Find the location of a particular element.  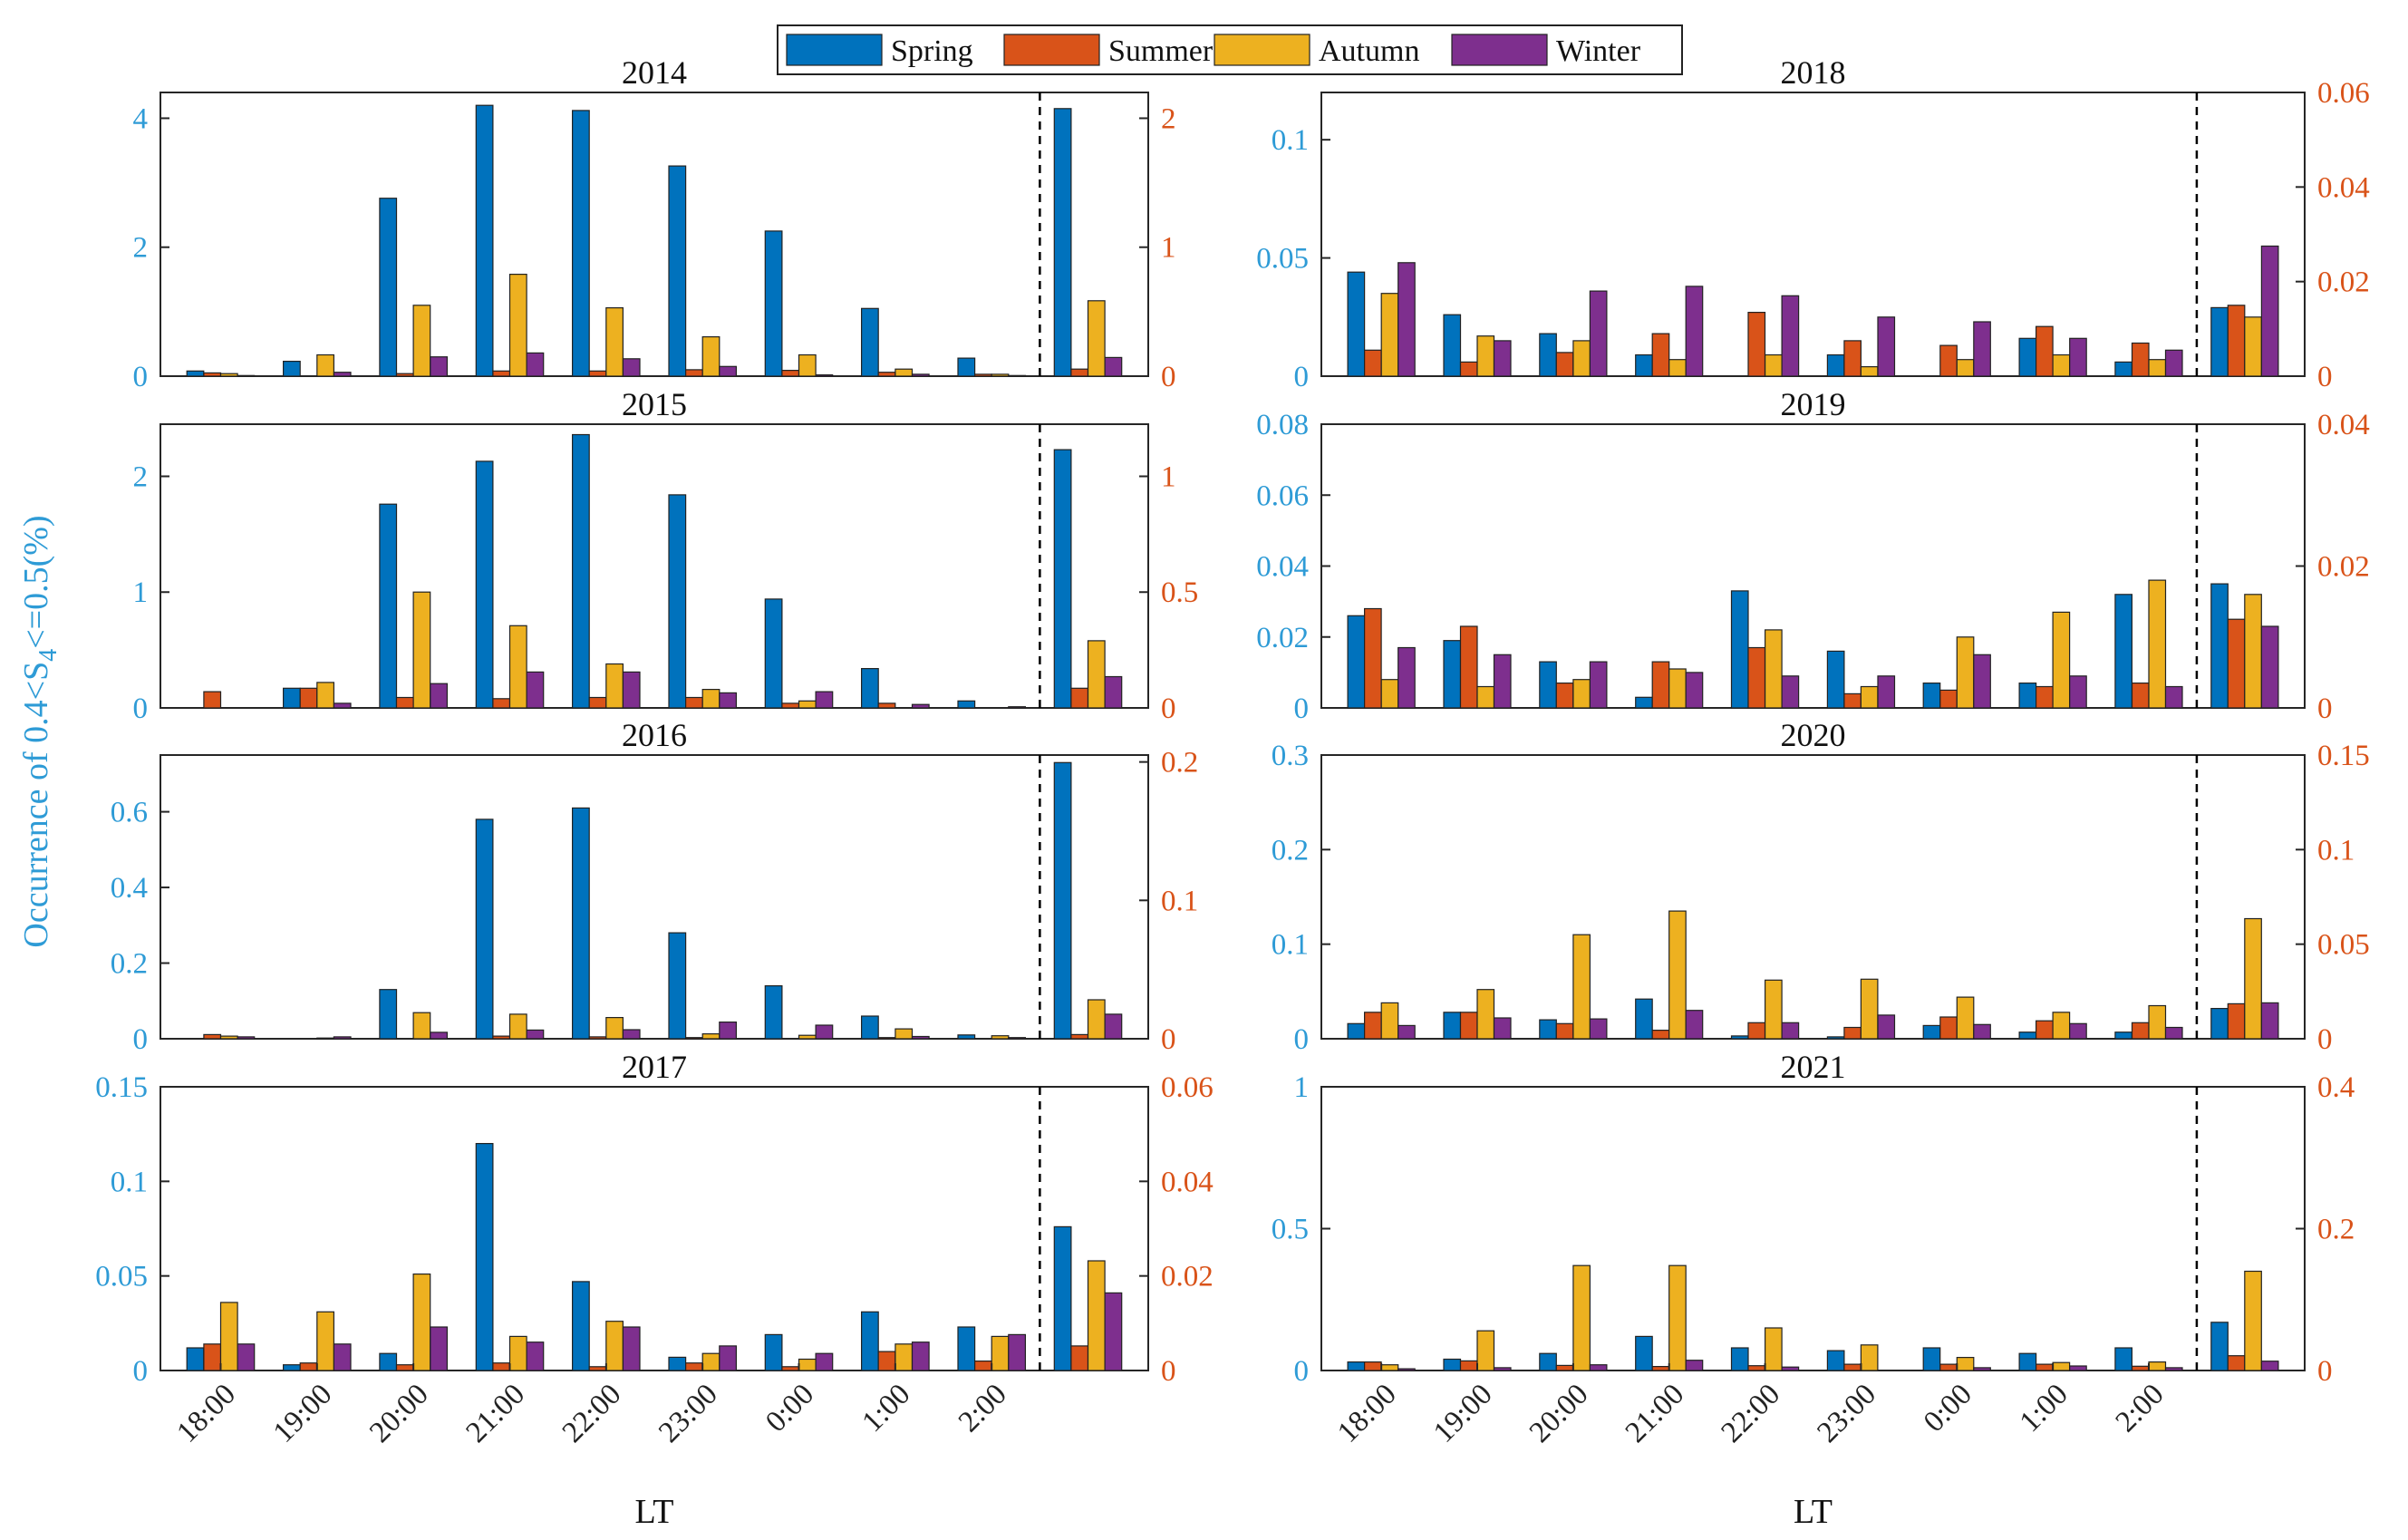

left-tick-label: 2 is located at coordinates (141, 248).